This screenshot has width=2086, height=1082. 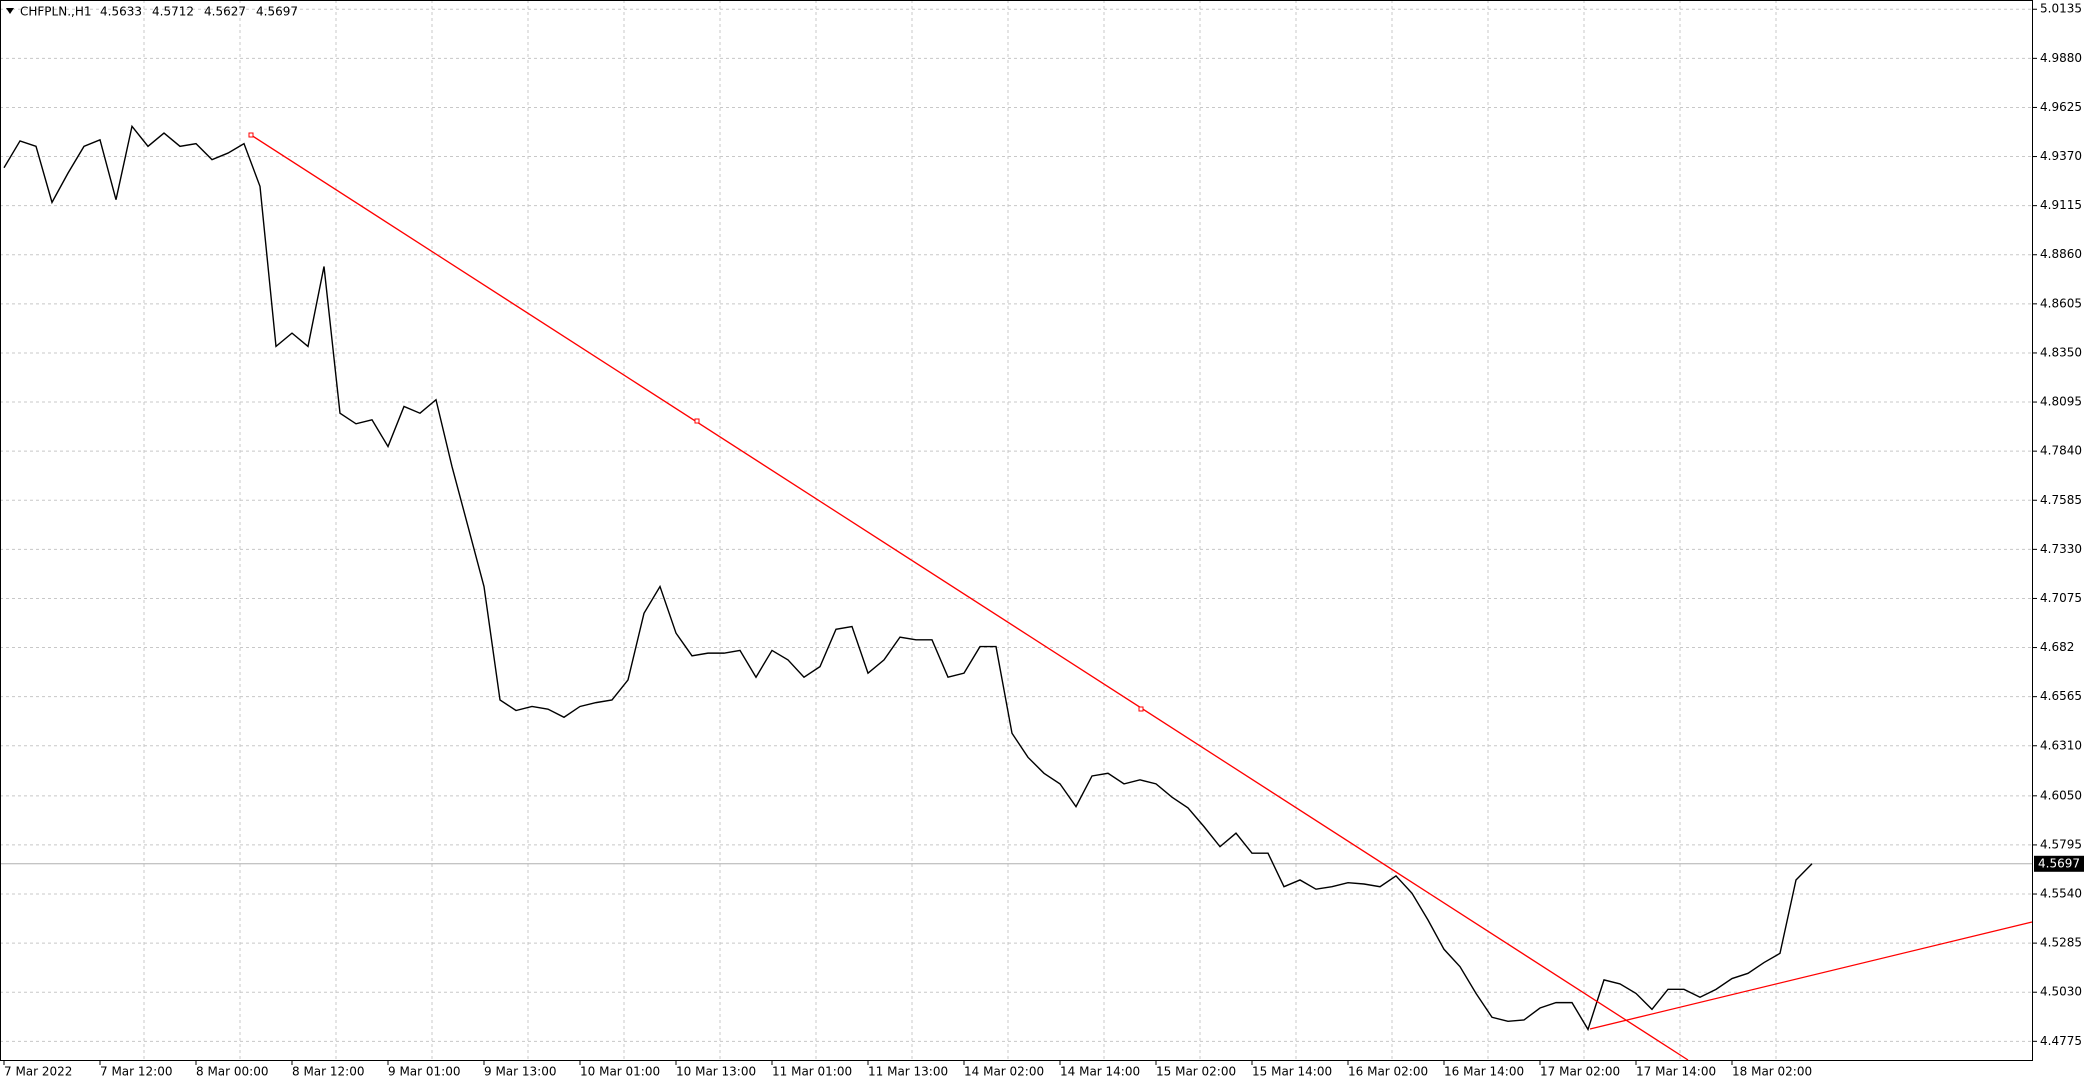 I want to click on y-tick-label: 5.0135, so click(x=2061, y=9).